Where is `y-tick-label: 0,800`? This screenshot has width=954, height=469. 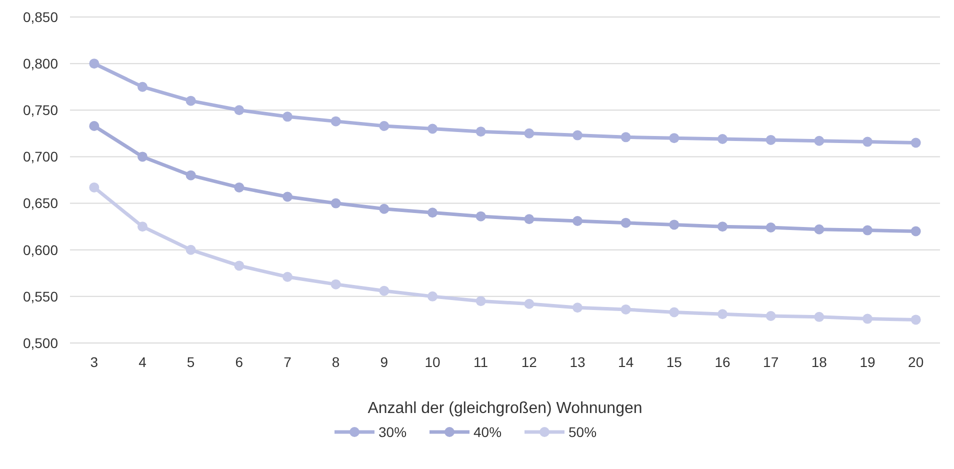 y-tick-label: 0,800 is located at coordinates (40, 63).